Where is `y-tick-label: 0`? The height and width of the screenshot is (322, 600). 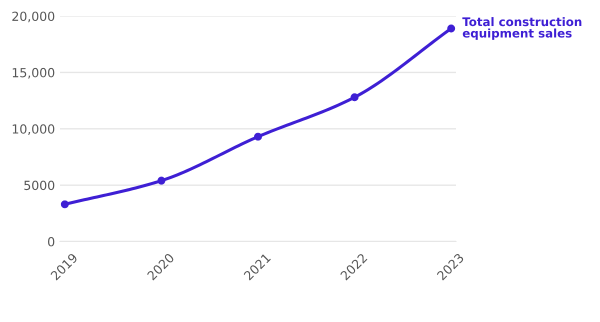
y-tick-label: 0 is located at coordinates (51, 241).